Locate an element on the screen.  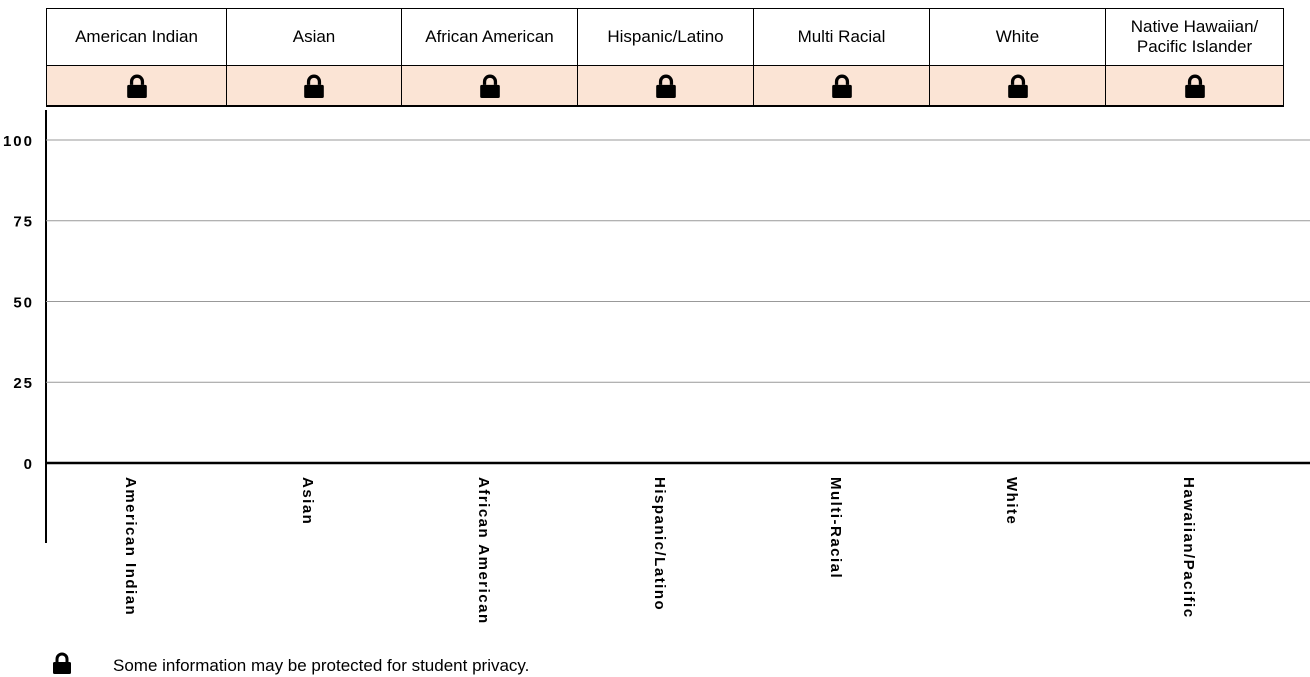
privacy-lock-icon is located at coordinates (62, 663).